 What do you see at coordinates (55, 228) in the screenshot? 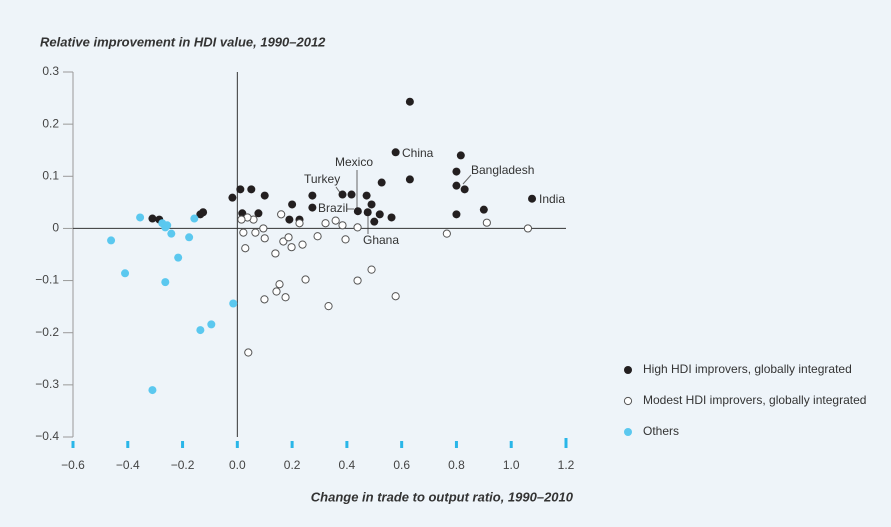
I see `y-tick-label: 0` at bounding box center [55, 228].